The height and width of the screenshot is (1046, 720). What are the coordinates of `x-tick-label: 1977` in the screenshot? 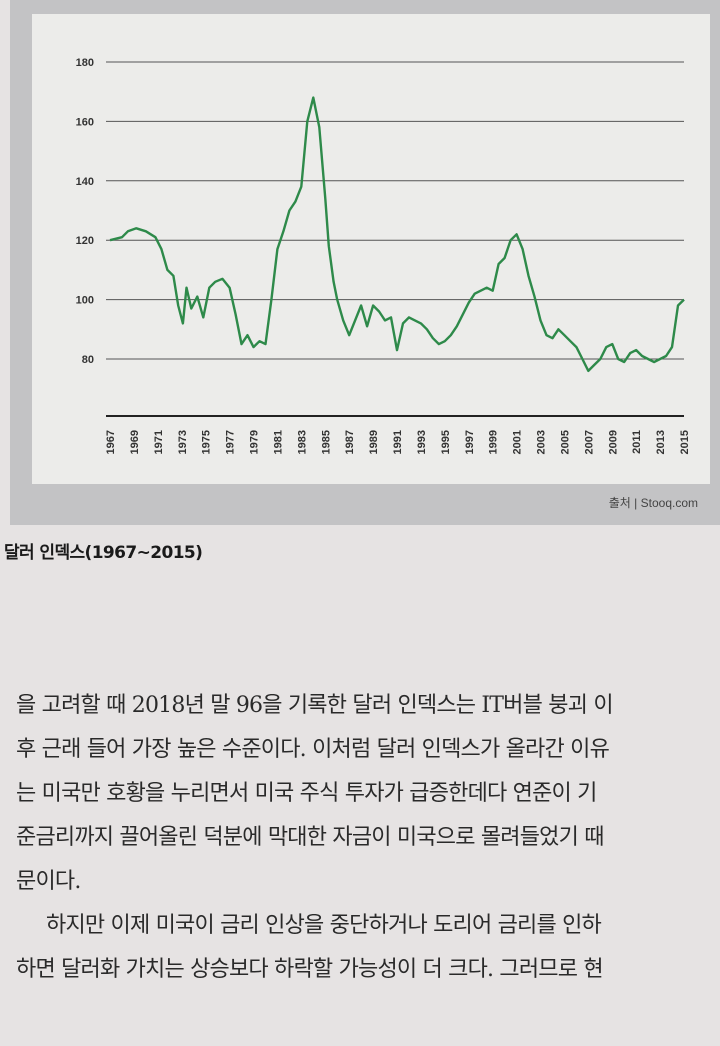 It's located at (231, 442).